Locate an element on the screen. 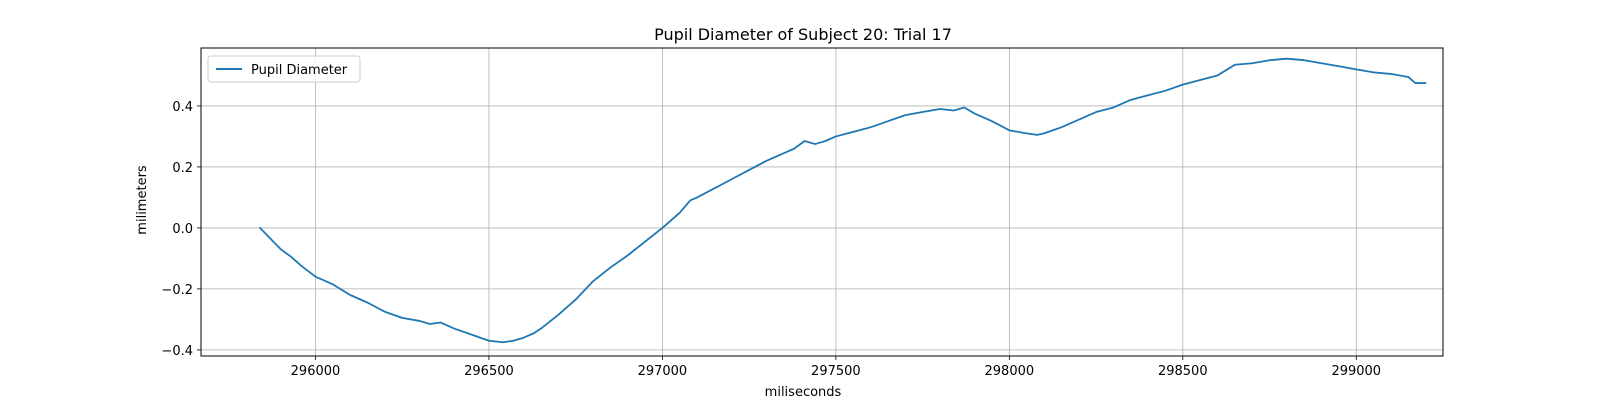 This screenshot has height=400, width=1600. y-axis-title: milimeters is located at coordinates (142, 200).